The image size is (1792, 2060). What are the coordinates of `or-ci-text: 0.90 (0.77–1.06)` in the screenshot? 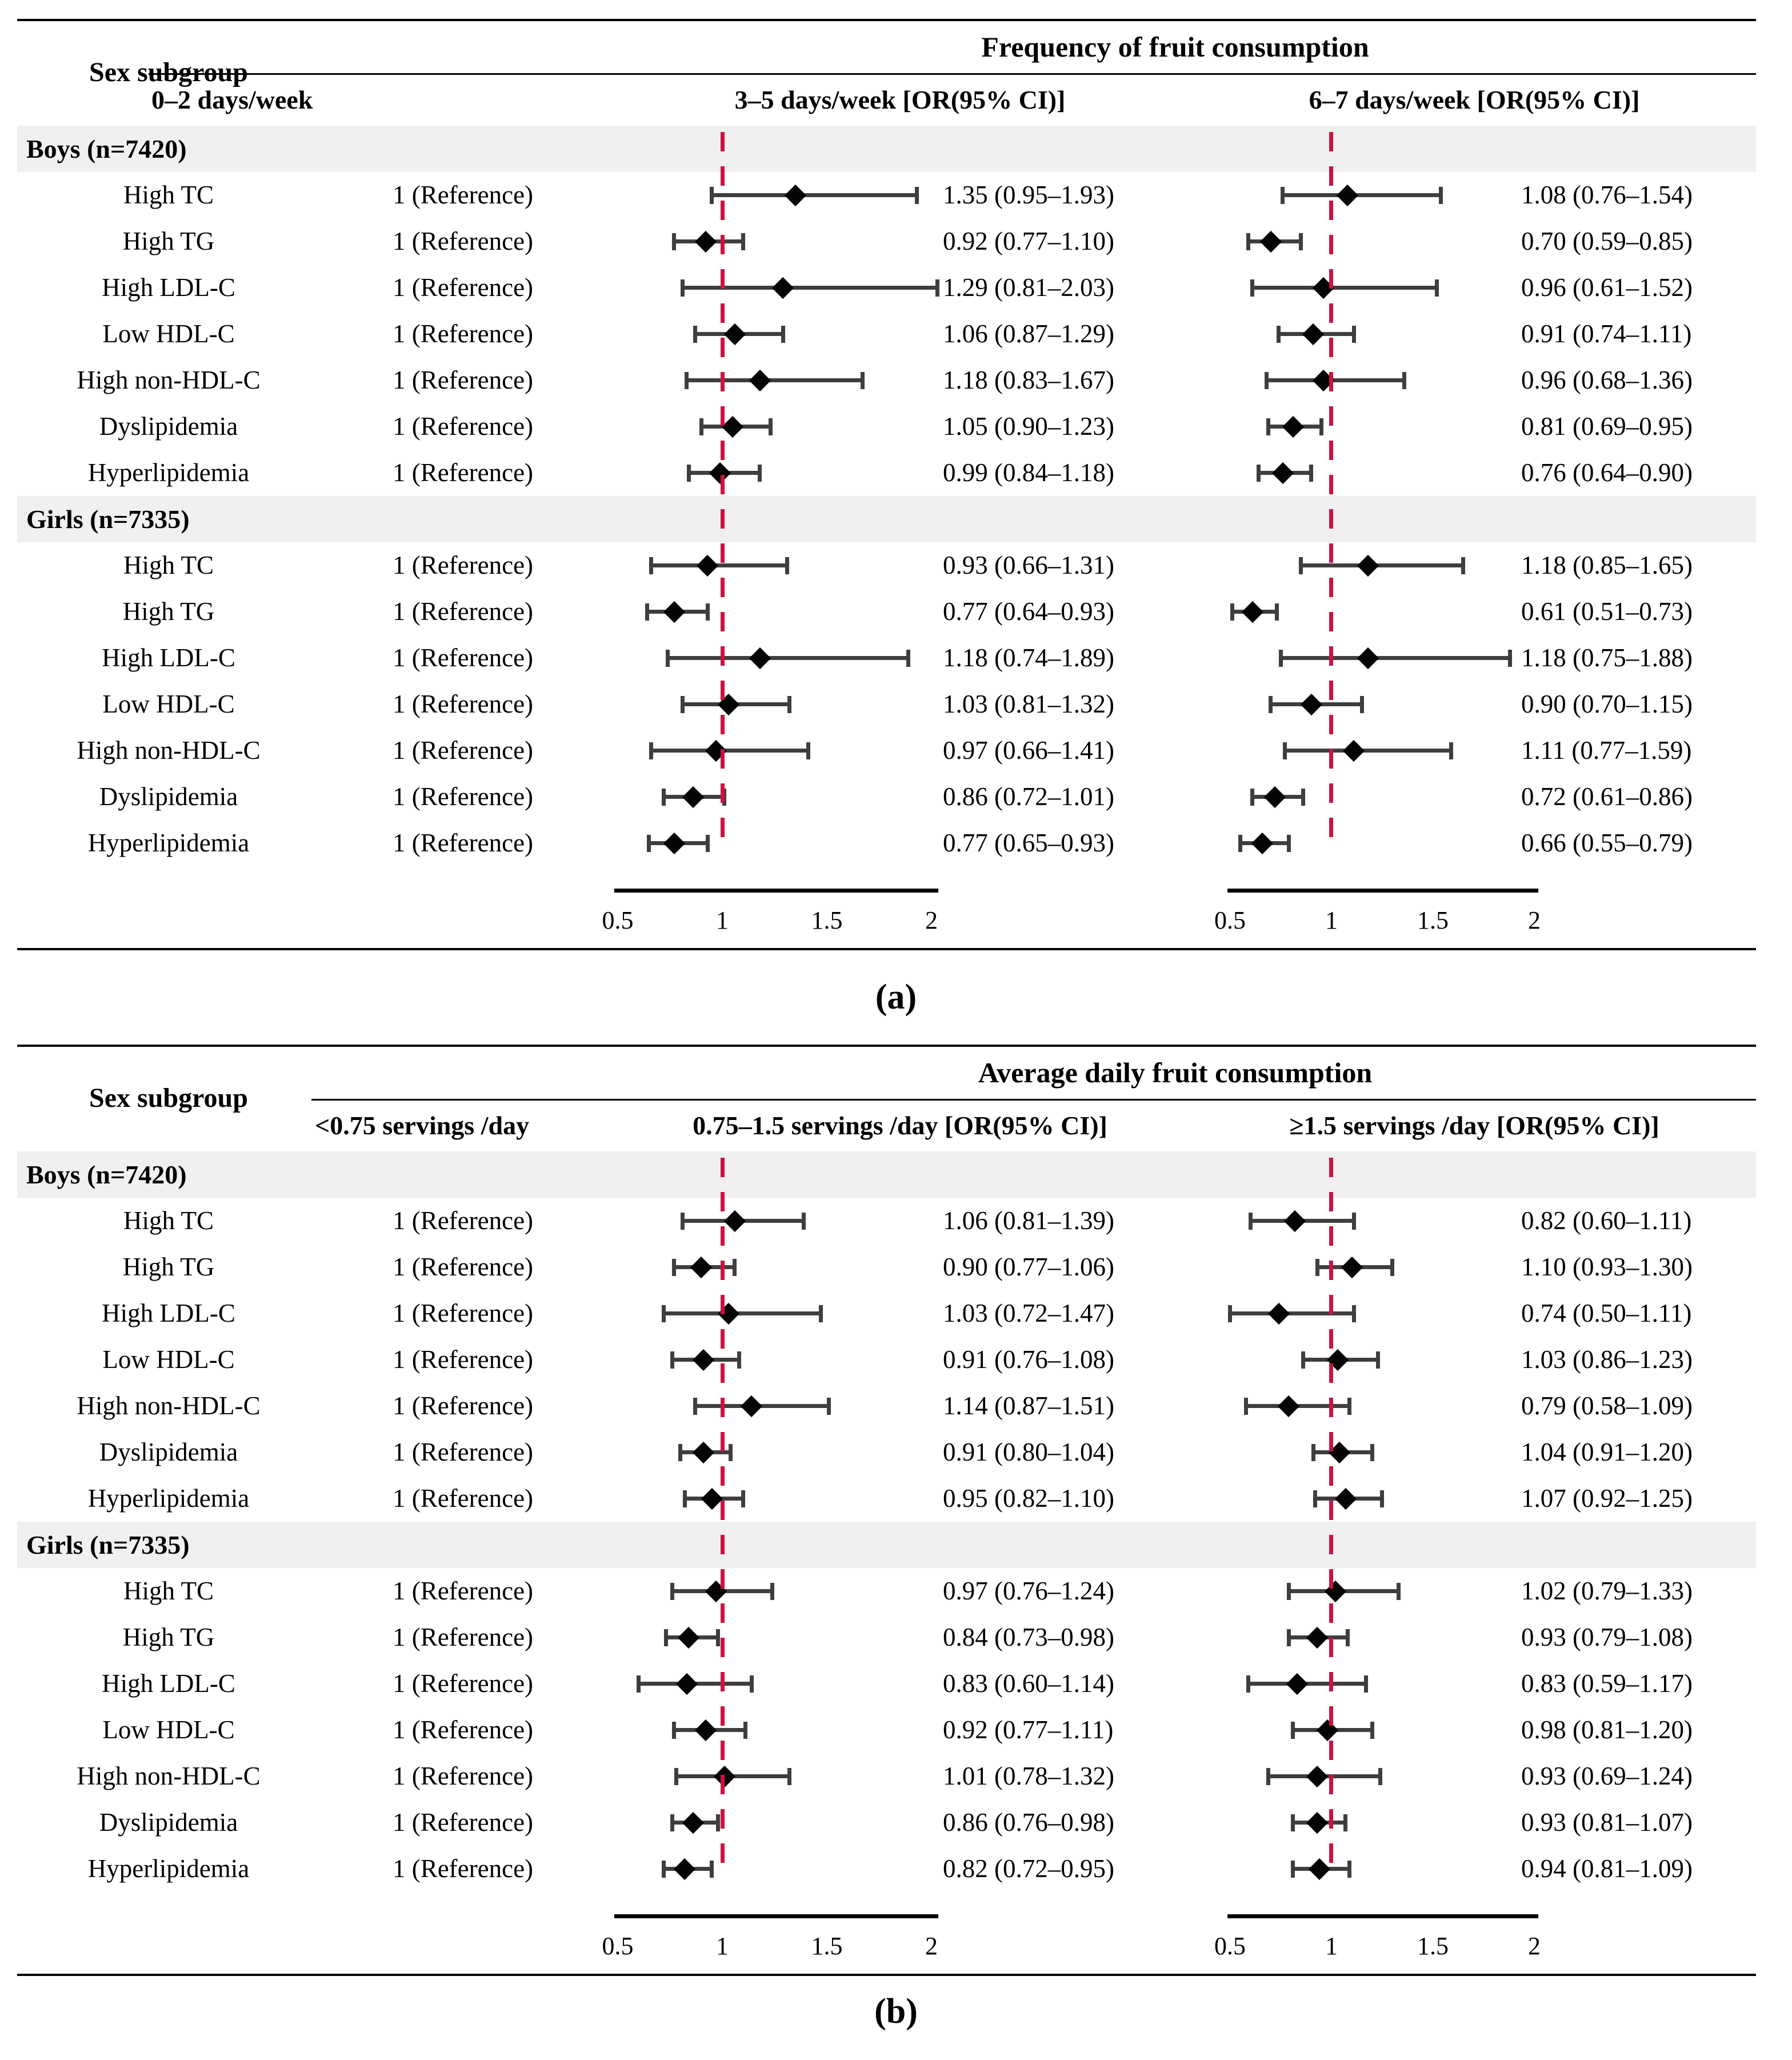 It's located at (1028, 1267).